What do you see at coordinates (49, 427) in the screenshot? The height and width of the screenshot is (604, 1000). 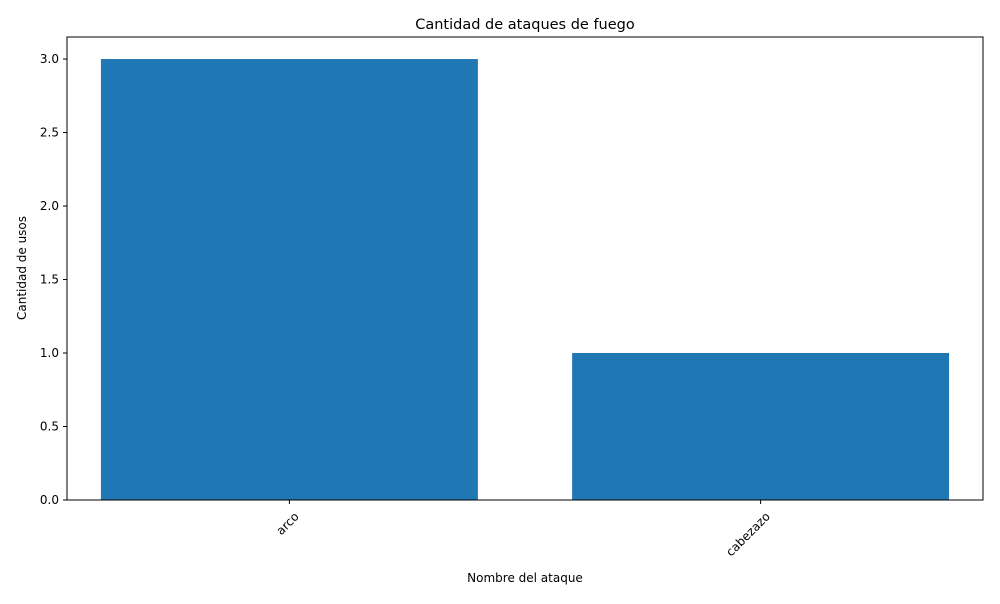 I see `y-tick-label: 0.5` at bounding box center [49, 427].